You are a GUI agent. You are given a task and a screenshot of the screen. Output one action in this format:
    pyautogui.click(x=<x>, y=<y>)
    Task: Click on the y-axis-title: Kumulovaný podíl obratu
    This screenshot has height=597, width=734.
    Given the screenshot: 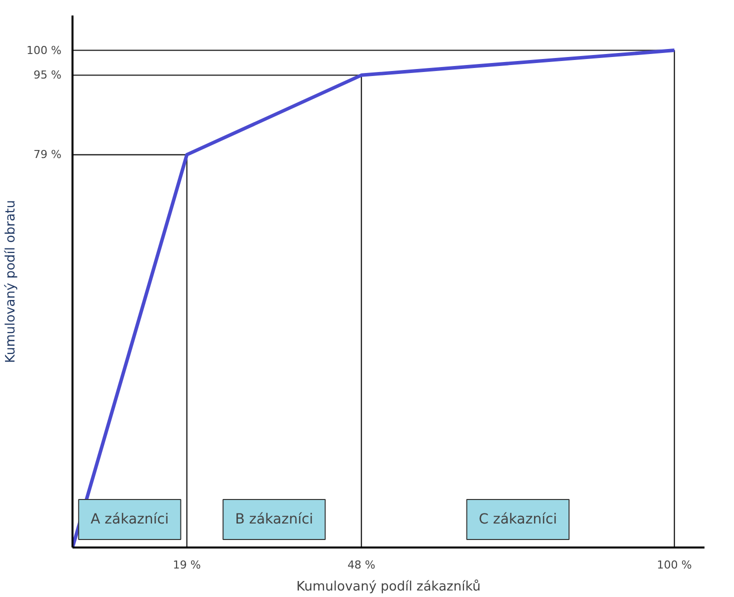 What is the action you would take?
    pyautogui.click(x=11, y=281)
    